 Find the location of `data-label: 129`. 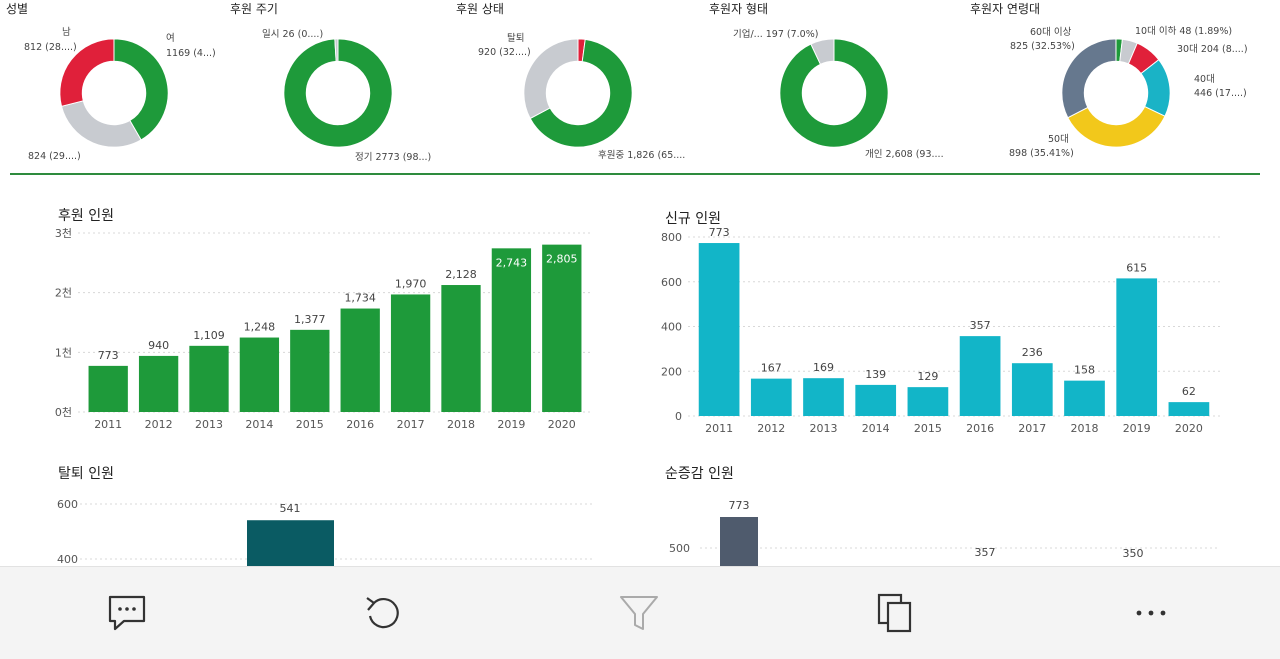

data-label: 129 is located at coordinates (927, 376).